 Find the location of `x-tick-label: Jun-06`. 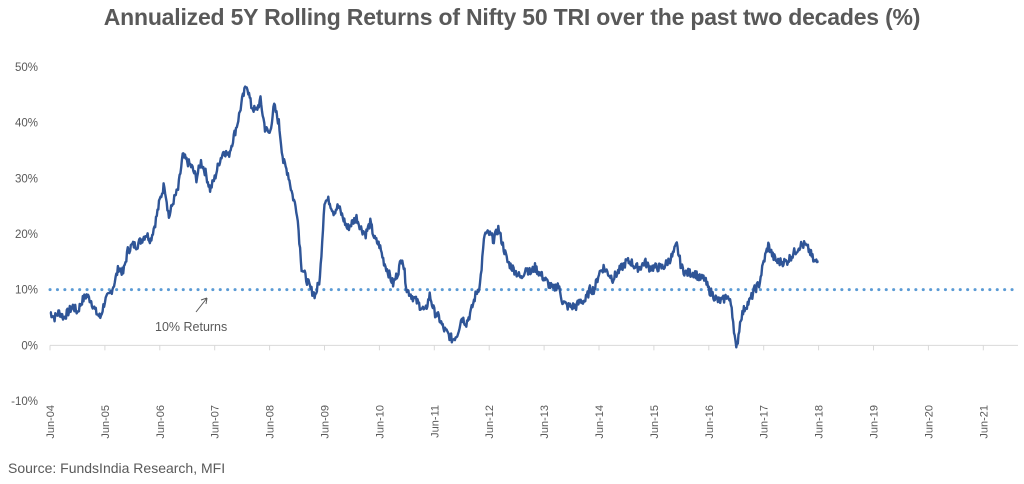

x-tick-label: Jun-06 is located at coordinates (161, 422).